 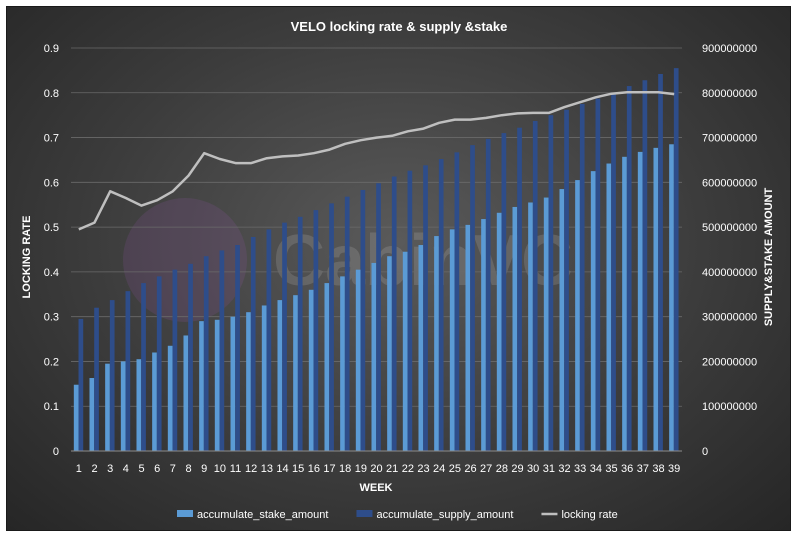 I want to click on y-tick-label: 0.6, so click(x=51, y=183).